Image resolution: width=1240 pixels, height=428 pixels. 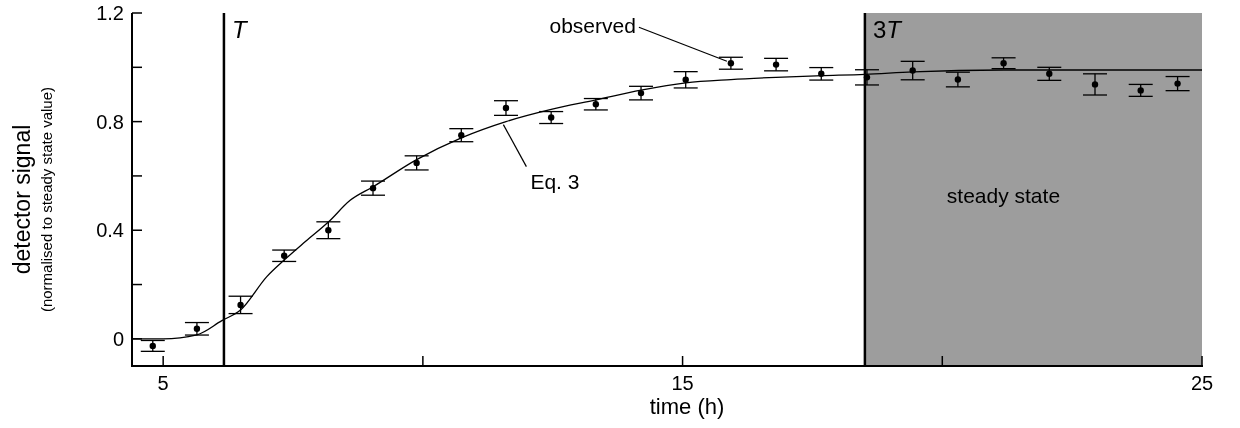 I want to click on y-tick-label: 0.4, so click(x=110, y=230).